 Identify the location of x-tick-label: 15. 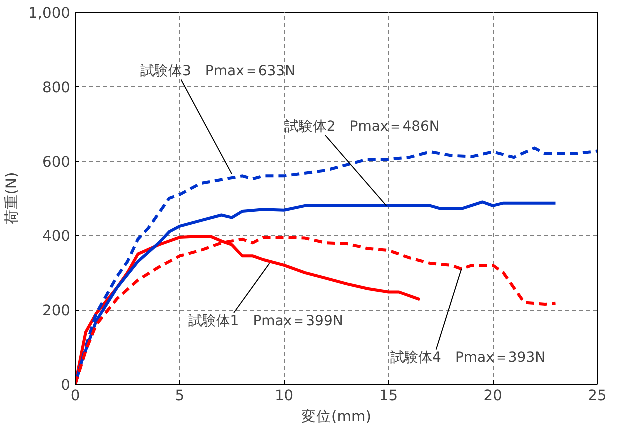
(388, 396).